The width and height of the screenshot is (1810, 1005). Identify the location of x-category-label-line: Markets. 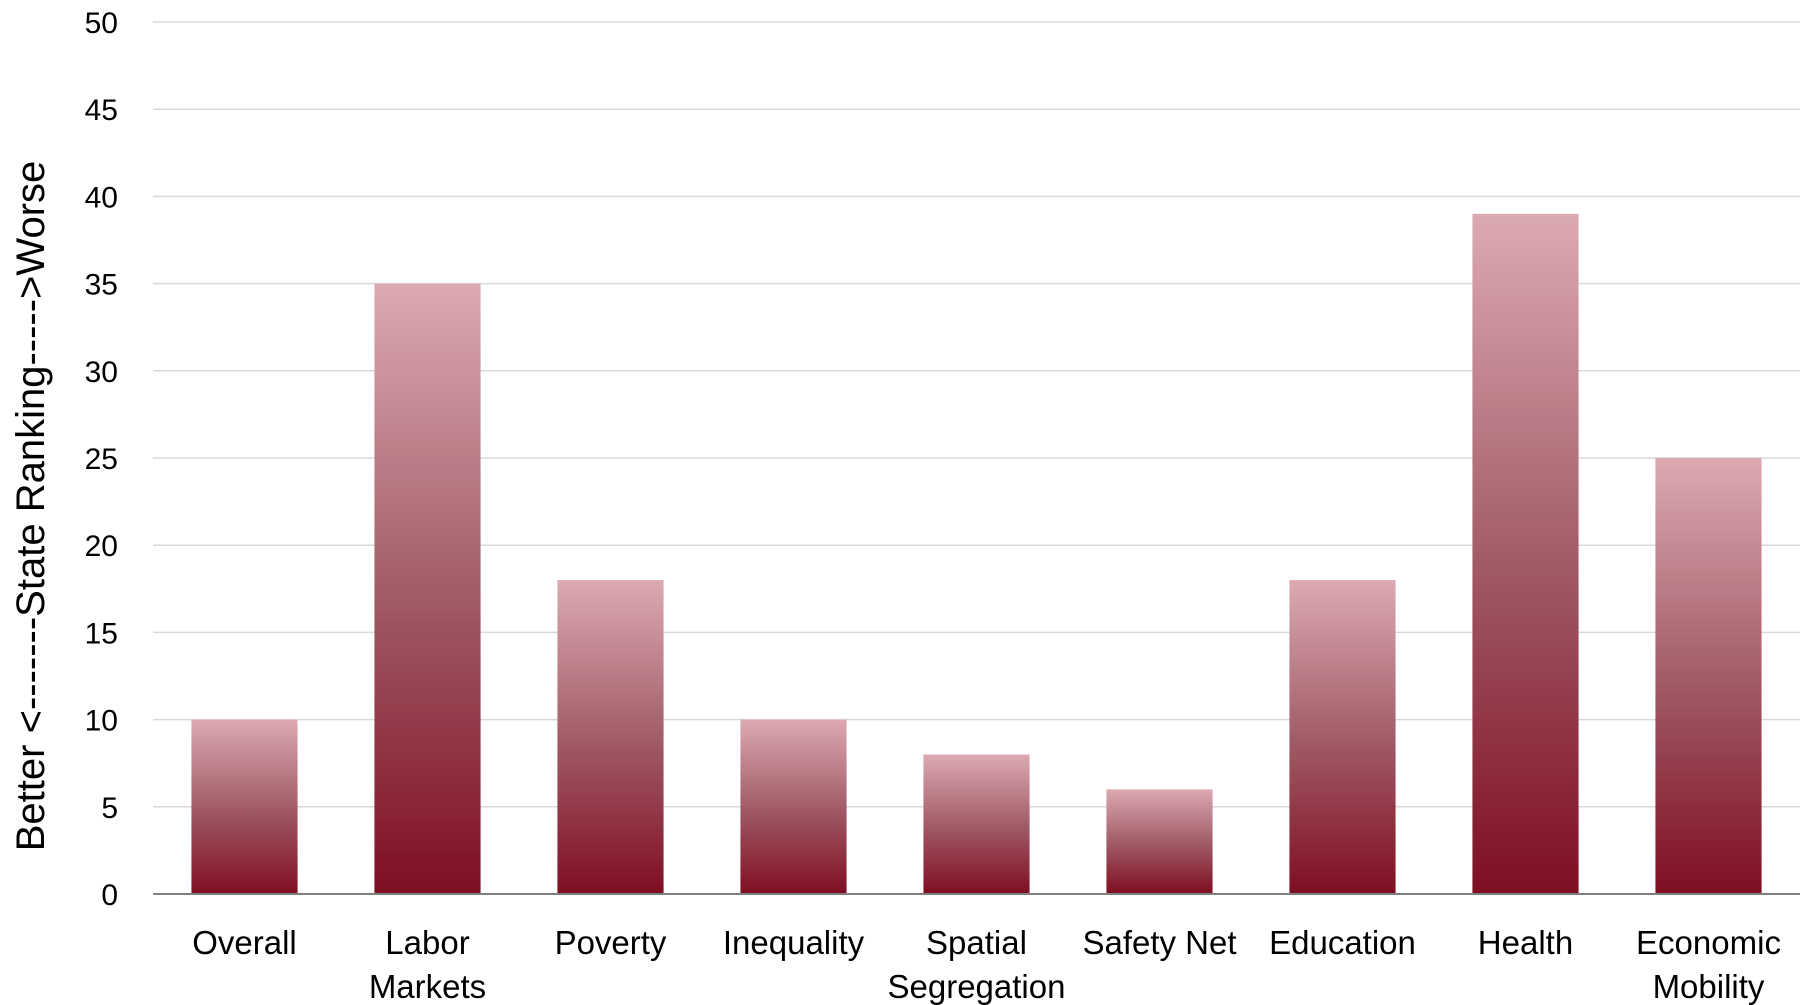
(427, 986).